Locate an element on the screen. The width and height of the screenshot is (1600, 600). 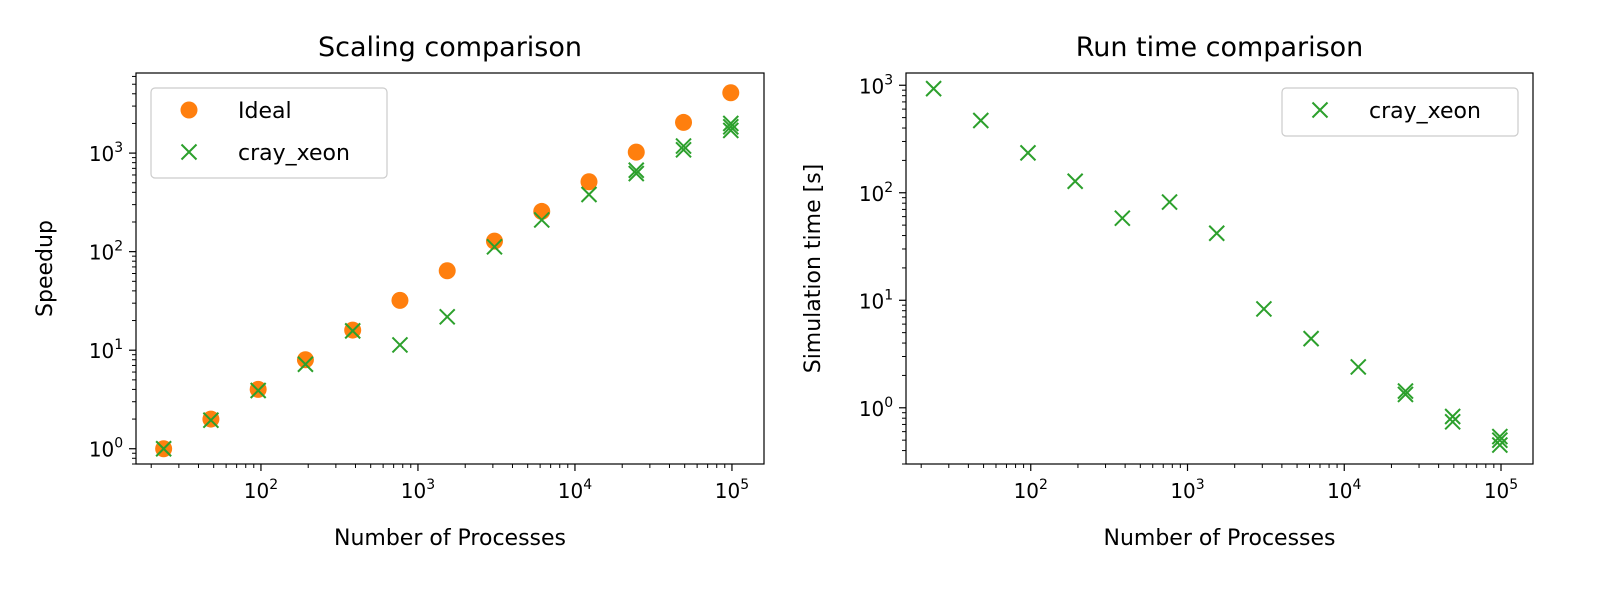
y-axis-label: Simulation time [s] is located at coordinates (813, 269).